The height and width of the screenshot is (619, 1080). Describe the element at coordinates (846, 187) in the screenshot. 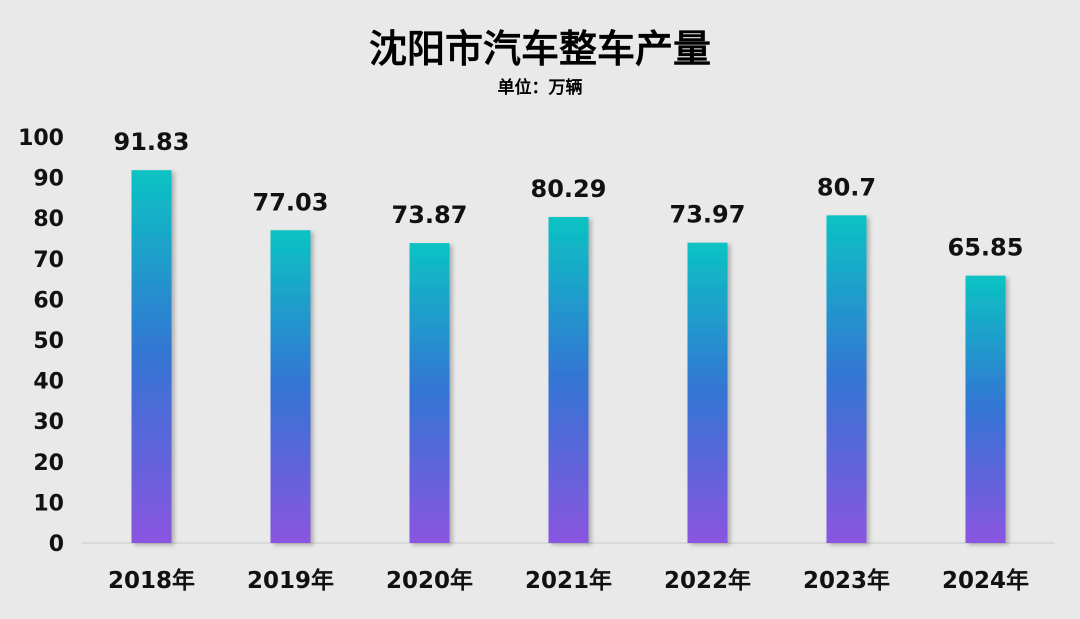

I see `data-label: 80.7` at that location.